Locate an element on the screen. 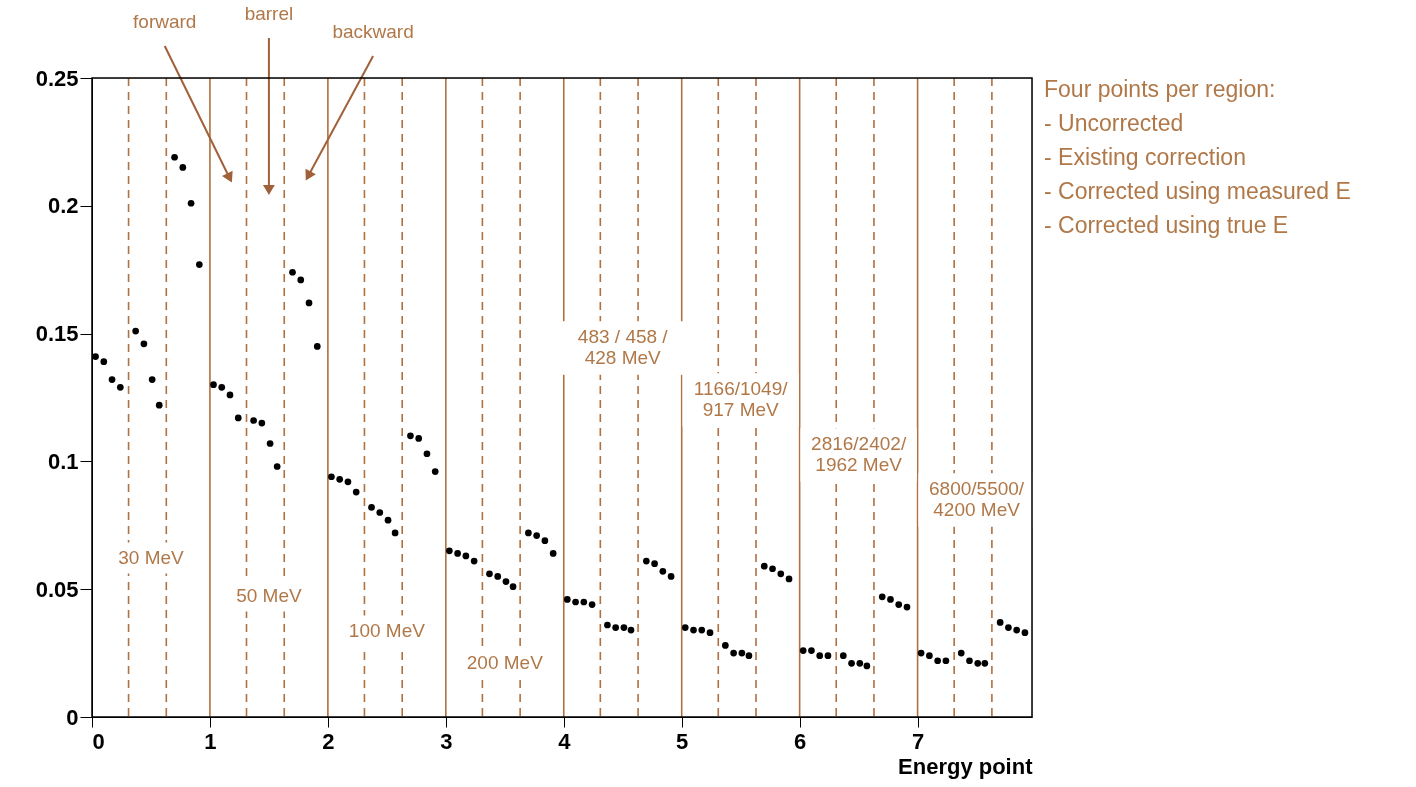 The height and width of the screenshot is (787, 1416). x-tick-label: 7 is located at coordinates (918, 741).